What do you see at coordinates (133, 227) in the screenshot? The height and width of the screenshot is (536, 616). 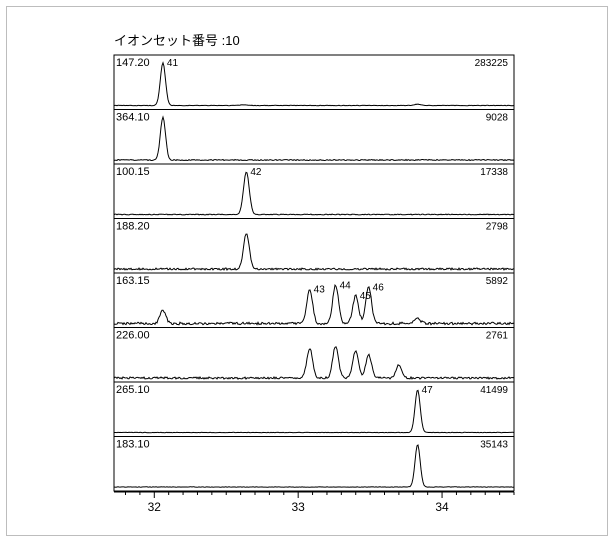 I see `trace-mass-label: 188.20` at bounding box center [133, 227].